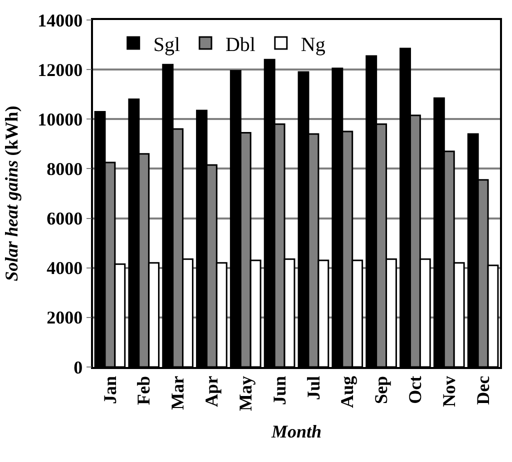  Describe the element at coordinates (64, 169) in the screenshot. I see `y-tick-label: 8000` at that location.